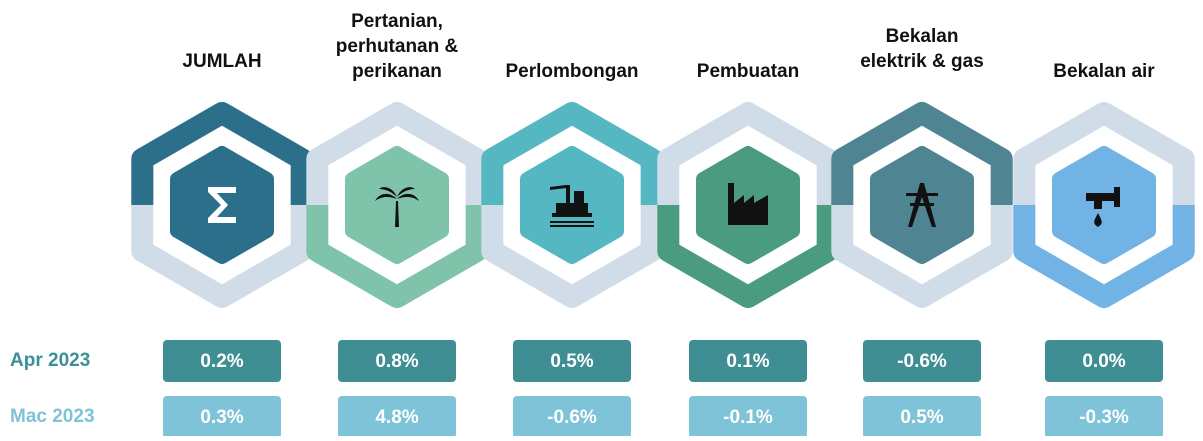  What do you see at coordinates (748, 71) in the screenshot?
I see `sector-title: Pembuatan` at bounding box center [748, 71].